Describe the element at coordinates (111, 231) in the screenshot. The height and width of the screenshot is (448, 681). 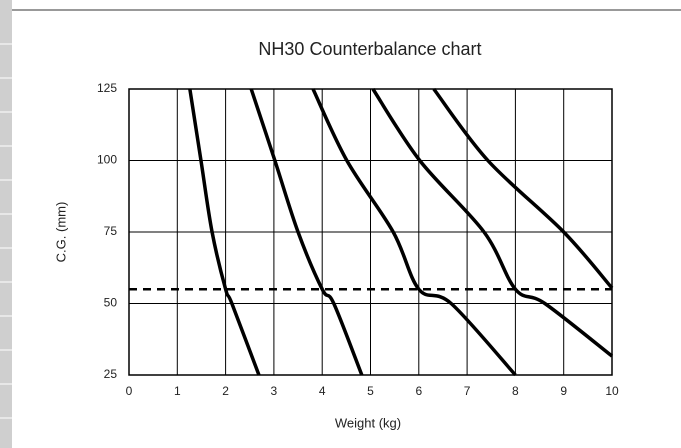
I see `y-tick-label: 75` at that location.